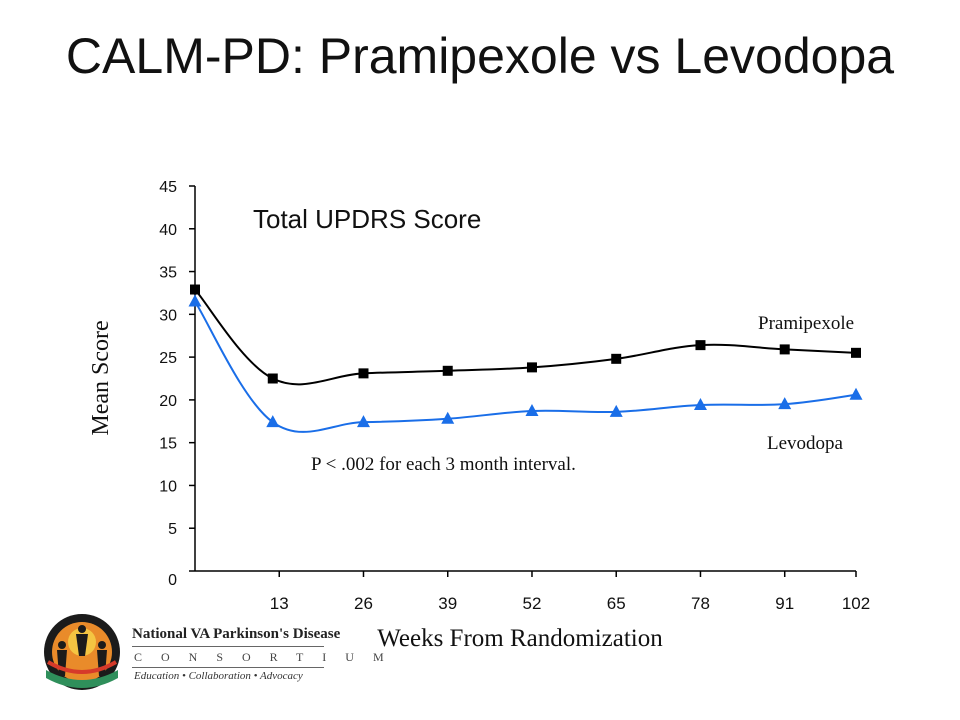 The width and height of the screenshot is (960, 720). I want to click on consortium-emblem-icon, so click(82, 652).